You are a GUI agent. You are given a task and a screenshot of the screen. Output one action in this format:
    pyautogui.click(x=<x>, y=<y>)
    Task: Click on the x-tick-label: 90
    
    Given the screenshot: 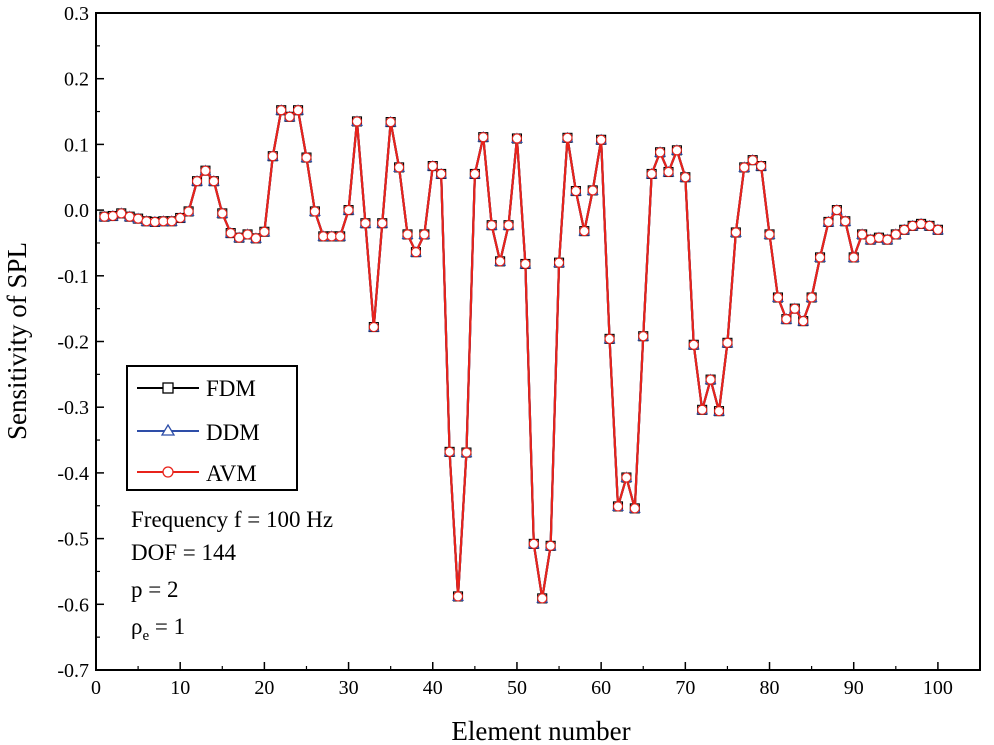 What is the action you would take?
    pyautogui.click(x=854, y=688)
    